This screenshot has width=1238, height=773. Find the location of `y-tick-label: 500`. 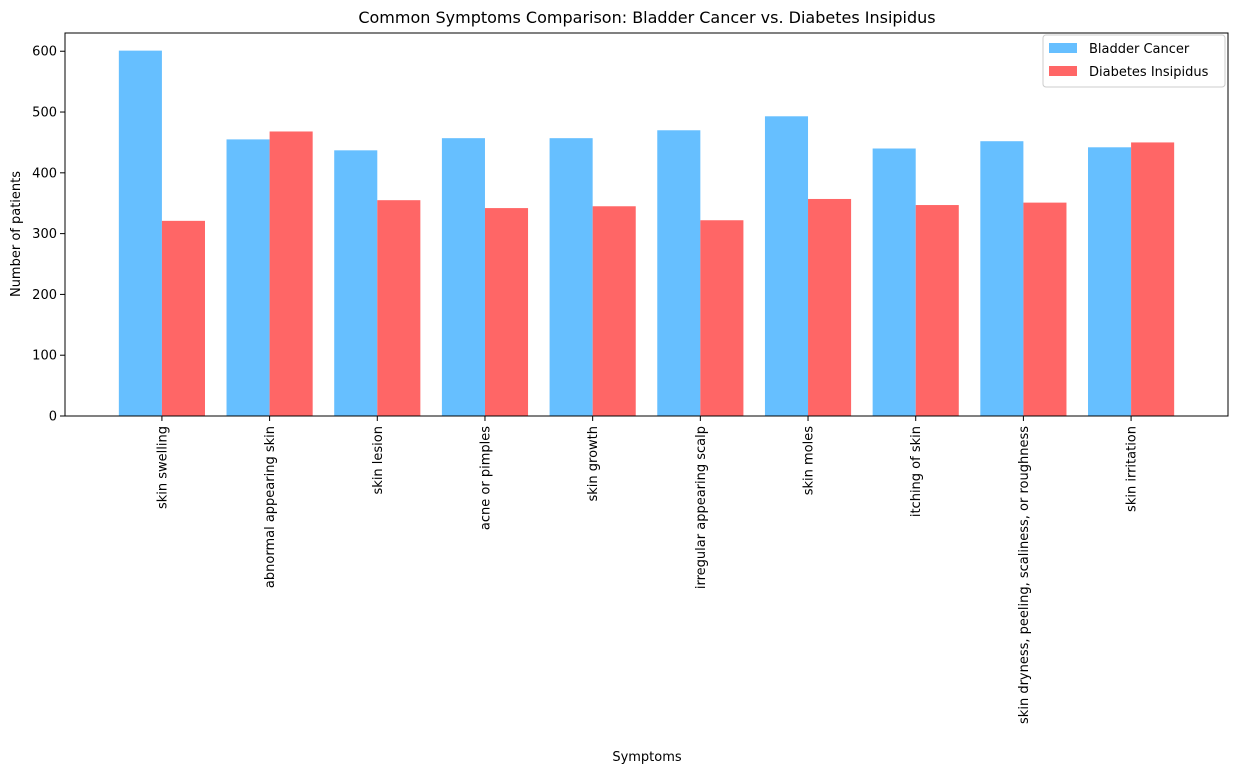

y-tick-label: 500 is located at coordinates (44, 113).